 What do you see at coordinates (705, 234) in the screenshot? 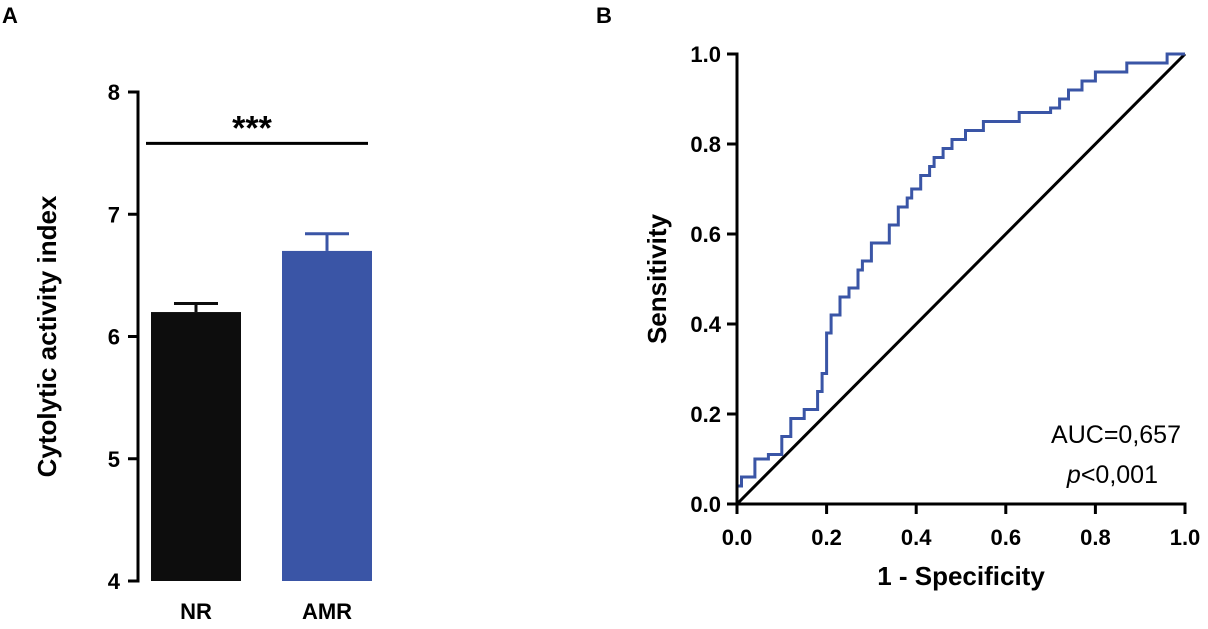
I see `y-tick-label: 0.6` at bounding box center [705, 234].